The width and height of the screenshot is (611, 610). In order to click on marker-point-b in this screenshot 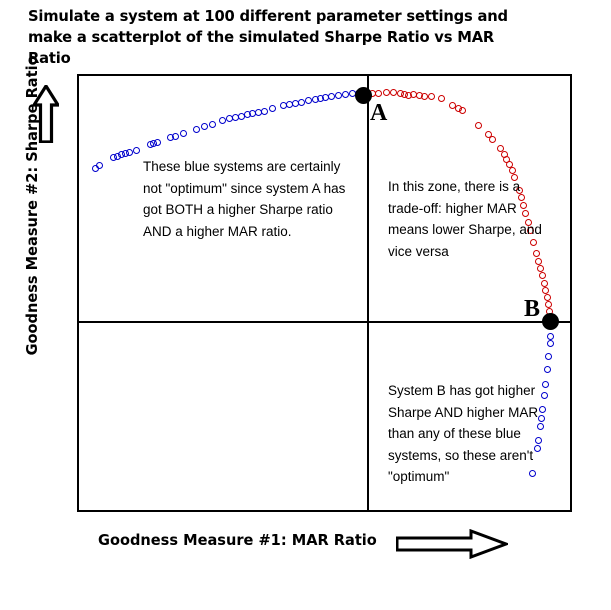, I will do `click(550, 321)`.